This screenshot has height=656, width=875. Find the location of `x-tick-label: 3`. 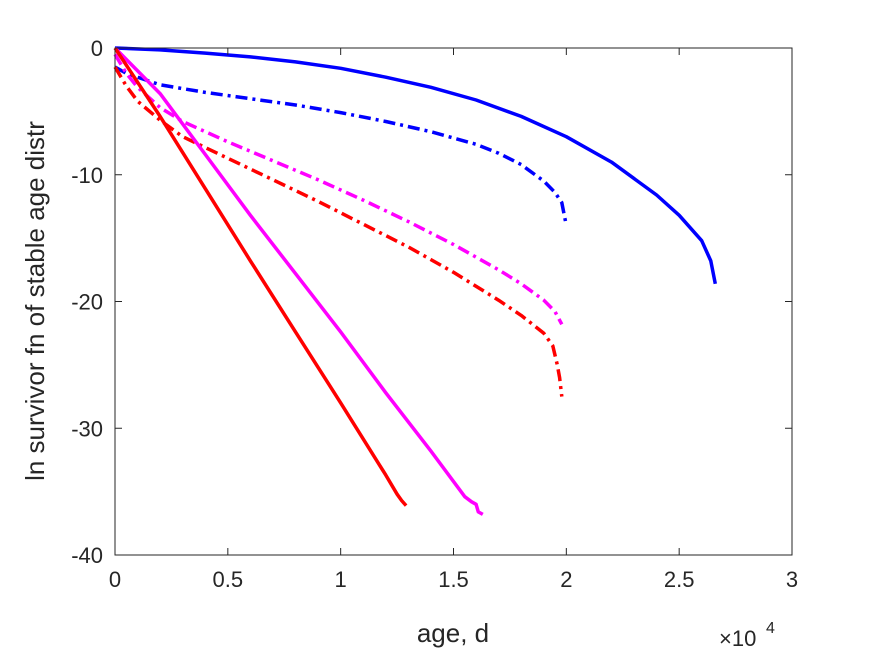

x-tick-label: 3 is located at coordinates (792, 579).